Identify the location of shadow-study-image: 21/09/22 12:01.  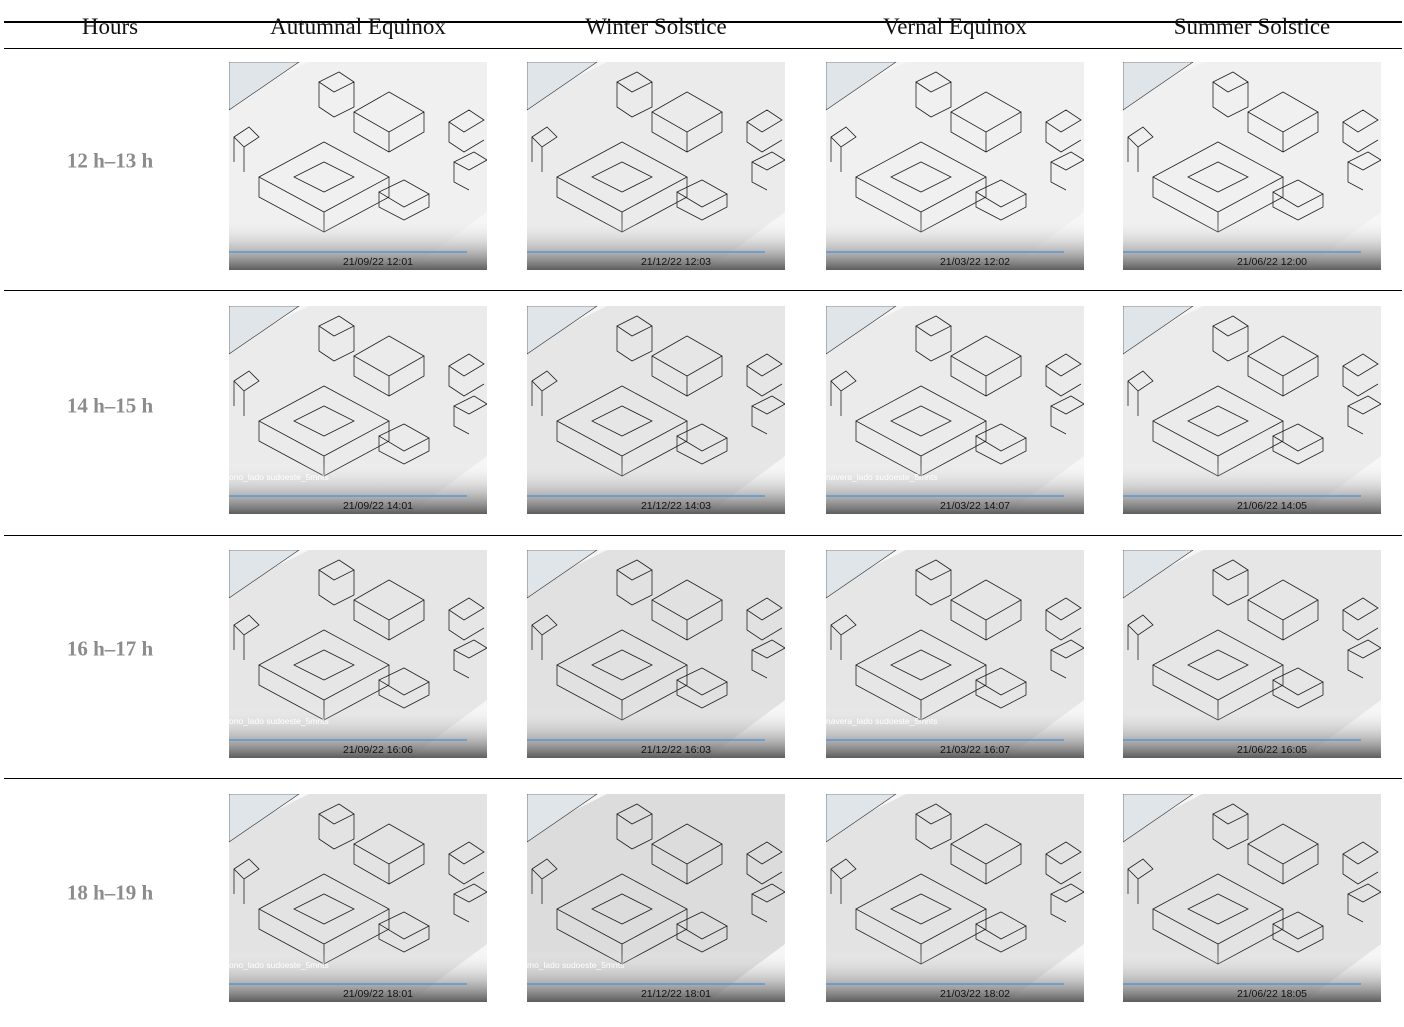
(358, 166).